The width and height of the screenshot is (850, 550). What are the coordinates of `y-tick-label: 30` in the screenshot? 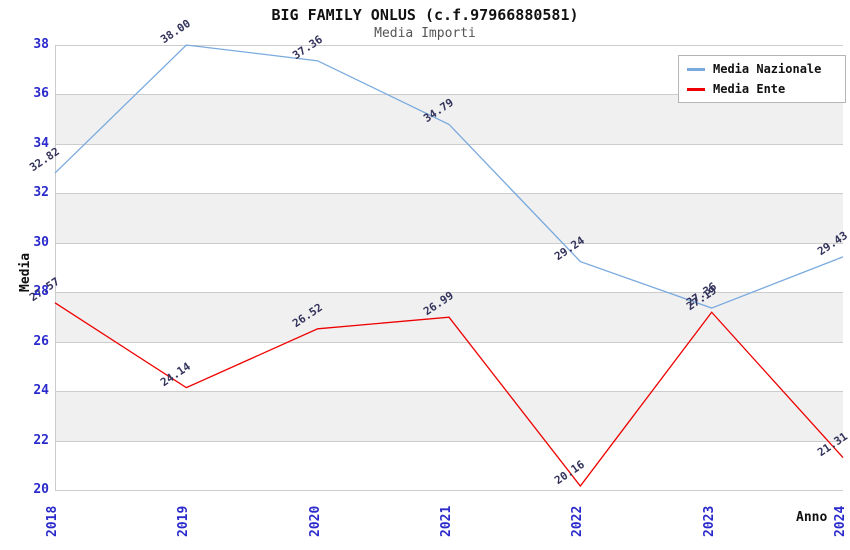 It's located at (41, 242).